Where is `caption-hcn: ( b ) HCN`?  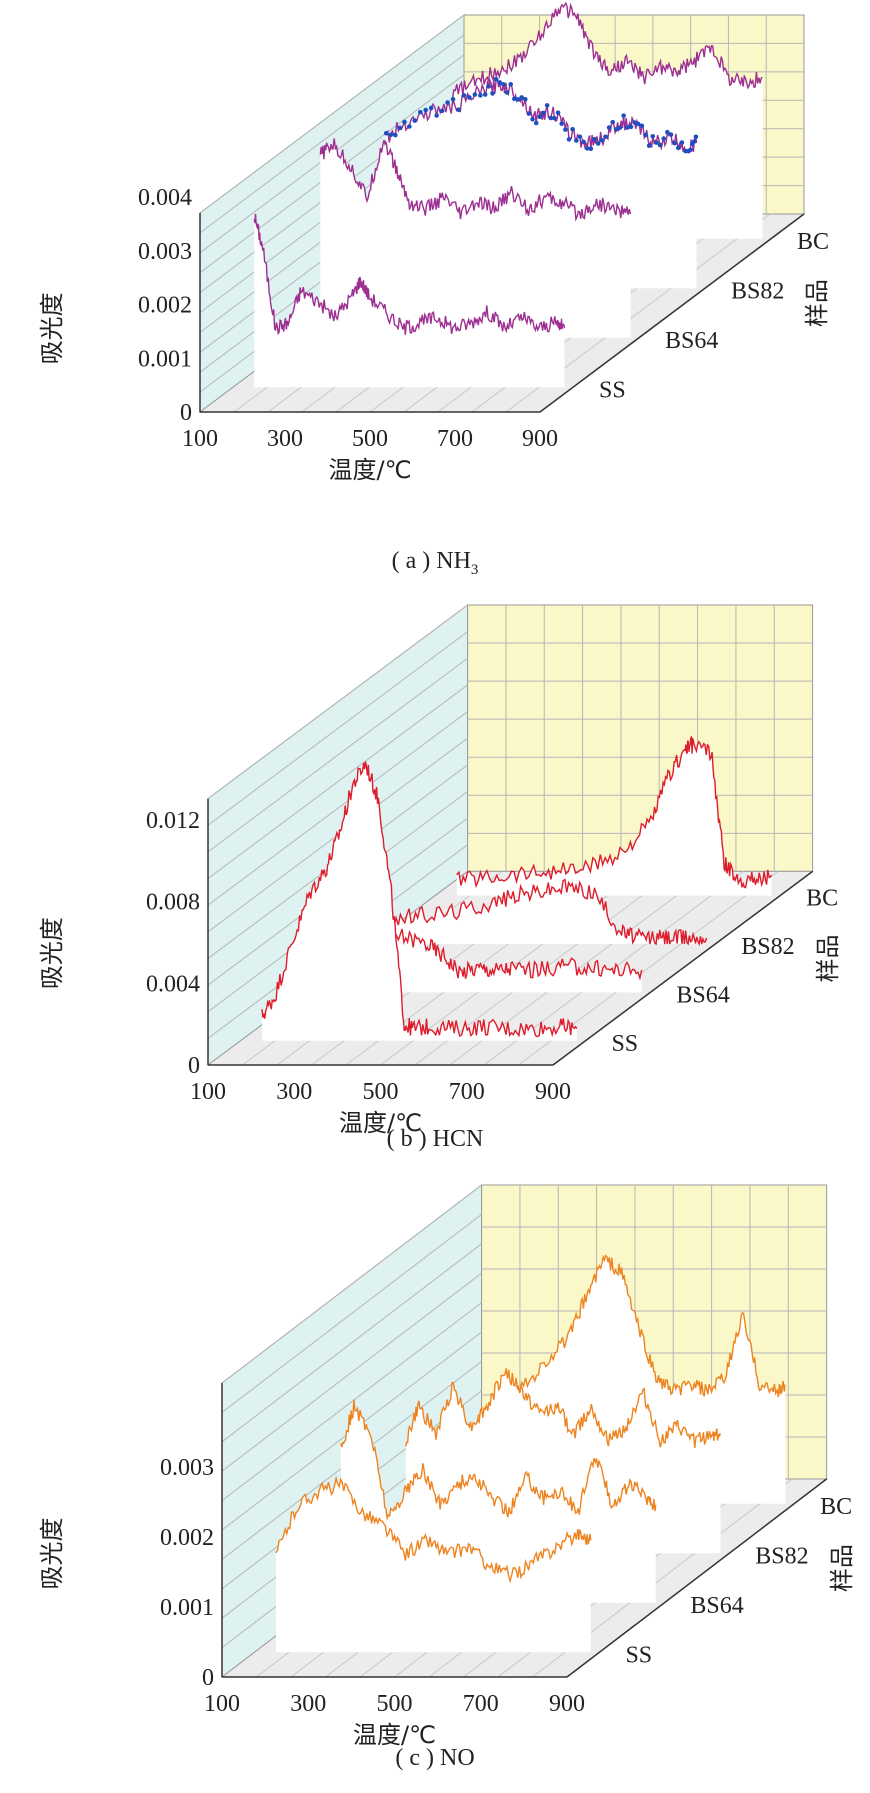 caption-hcn: ( b ) HCN is located at coordinates (435, 1139).